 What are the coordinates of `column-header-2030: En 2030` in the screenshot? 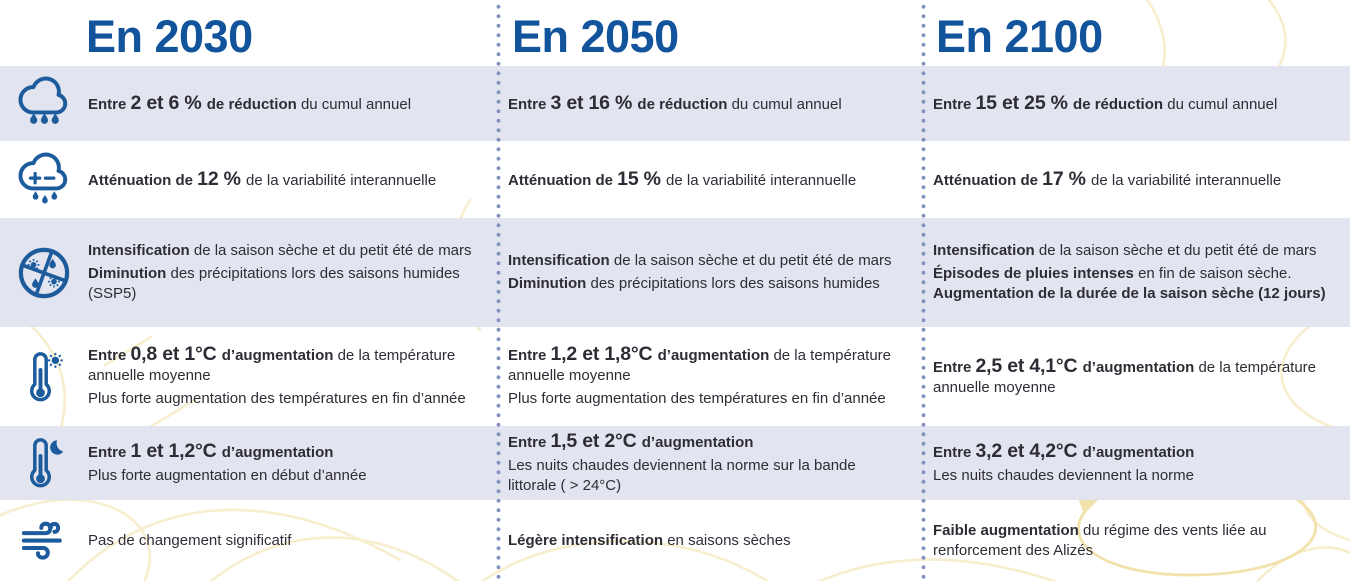 It's located at (169, 36).